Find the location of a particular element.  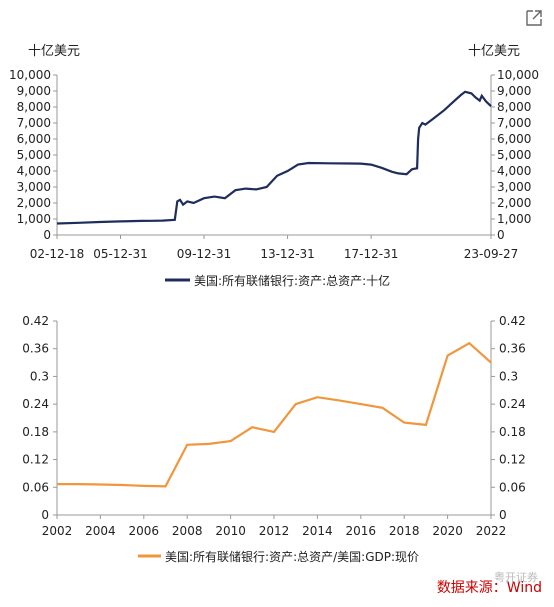

x-tick-label: 2018 is located at coordinates (404, 531).